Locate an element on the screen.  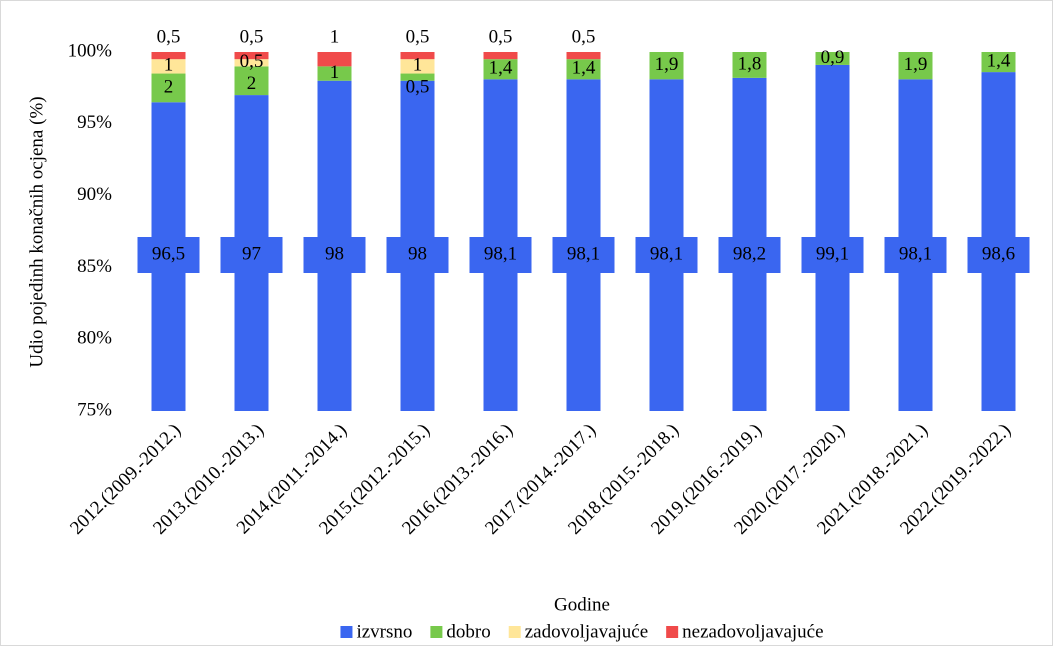
y-tick-label: 95% is located at coordinates (94, 122).